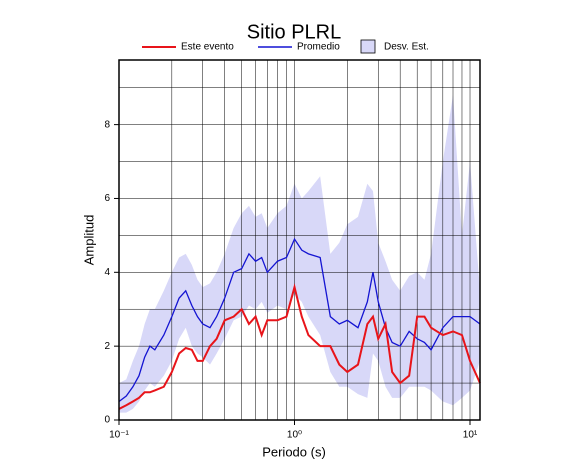  I want to click on x-tick-label: 10¹, so click(470, 435).